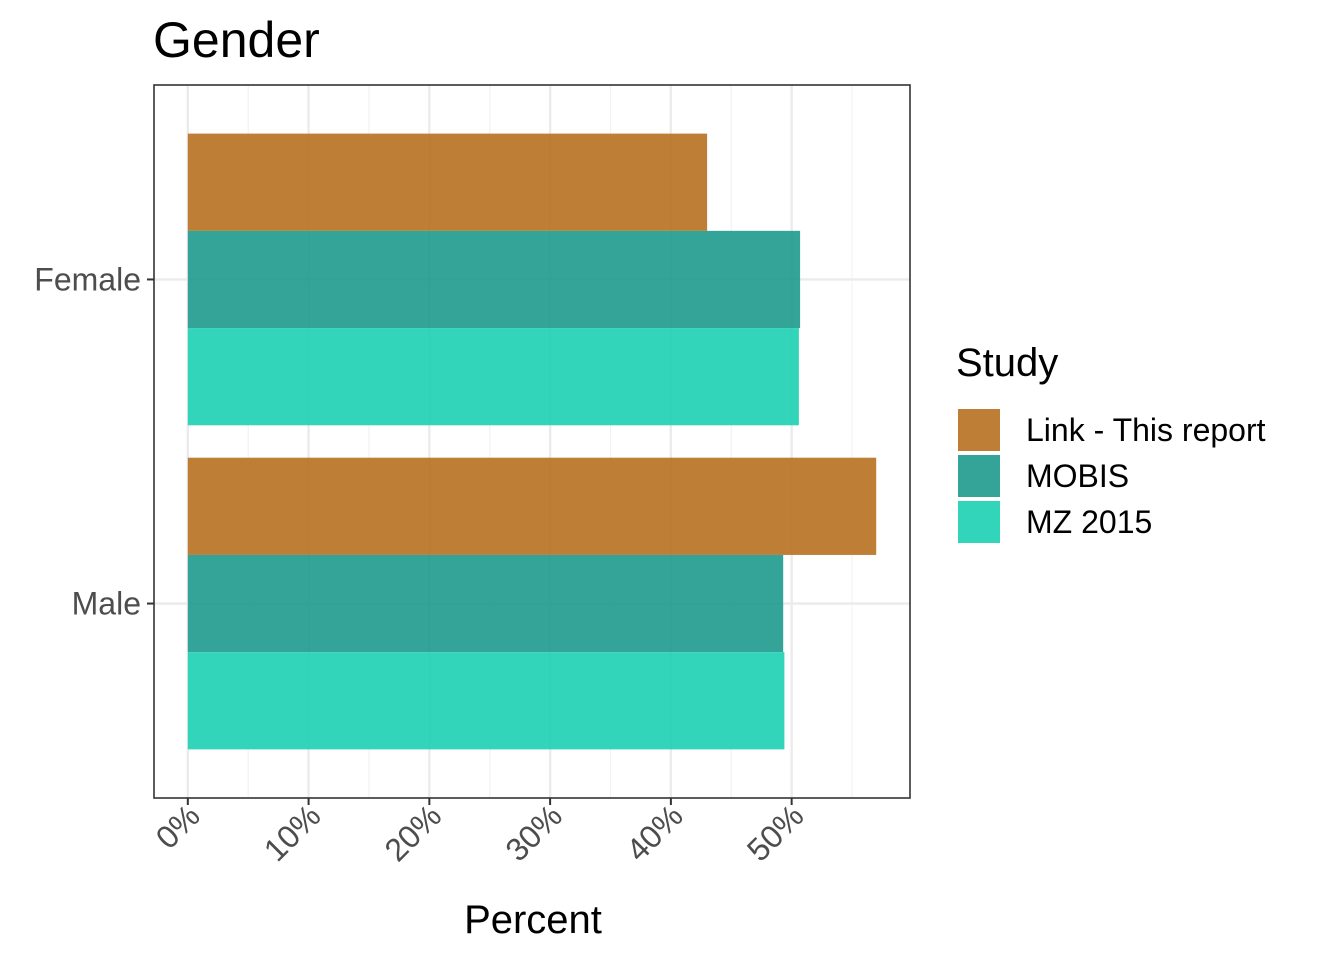  I want to click on chart-title: Gender, so click(236, 40).